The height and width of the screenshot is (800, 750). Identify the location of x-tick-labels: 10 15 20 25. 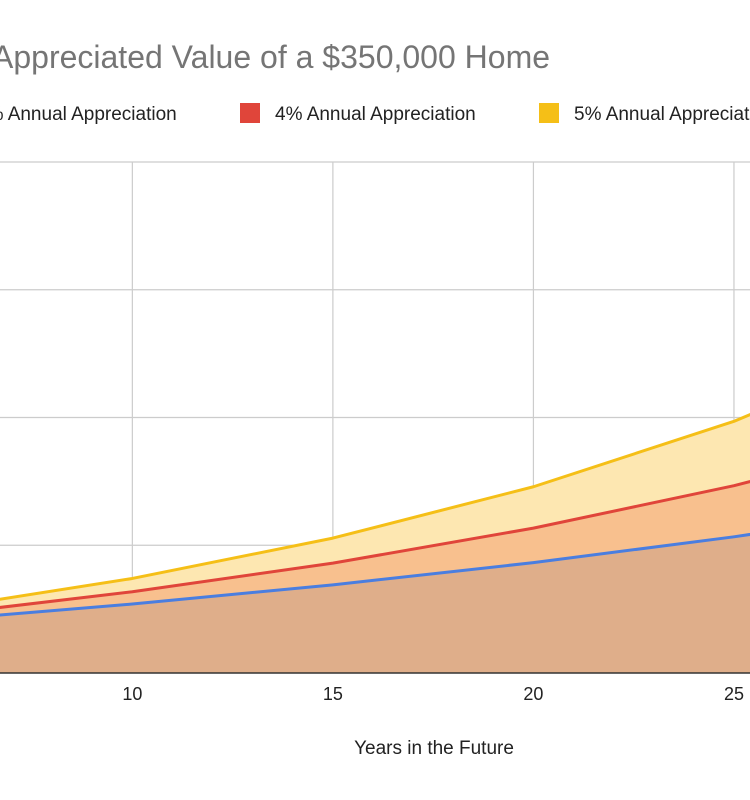
(433, 694).